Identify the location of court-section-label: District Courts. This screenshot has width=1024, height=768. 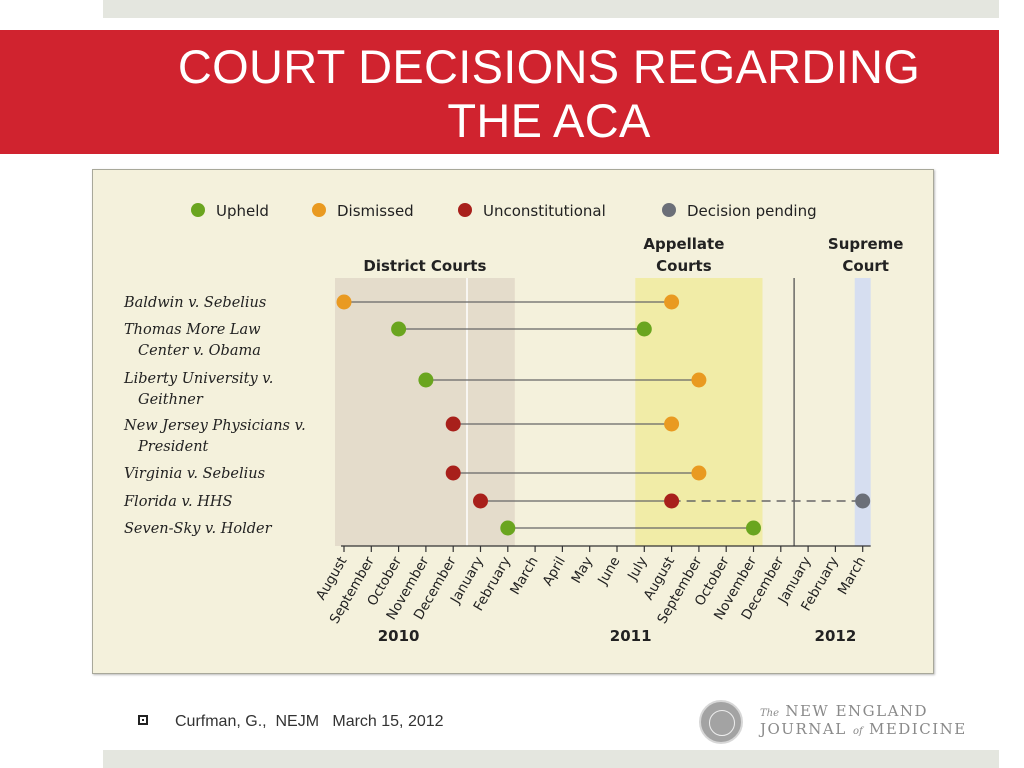
(424, 266).